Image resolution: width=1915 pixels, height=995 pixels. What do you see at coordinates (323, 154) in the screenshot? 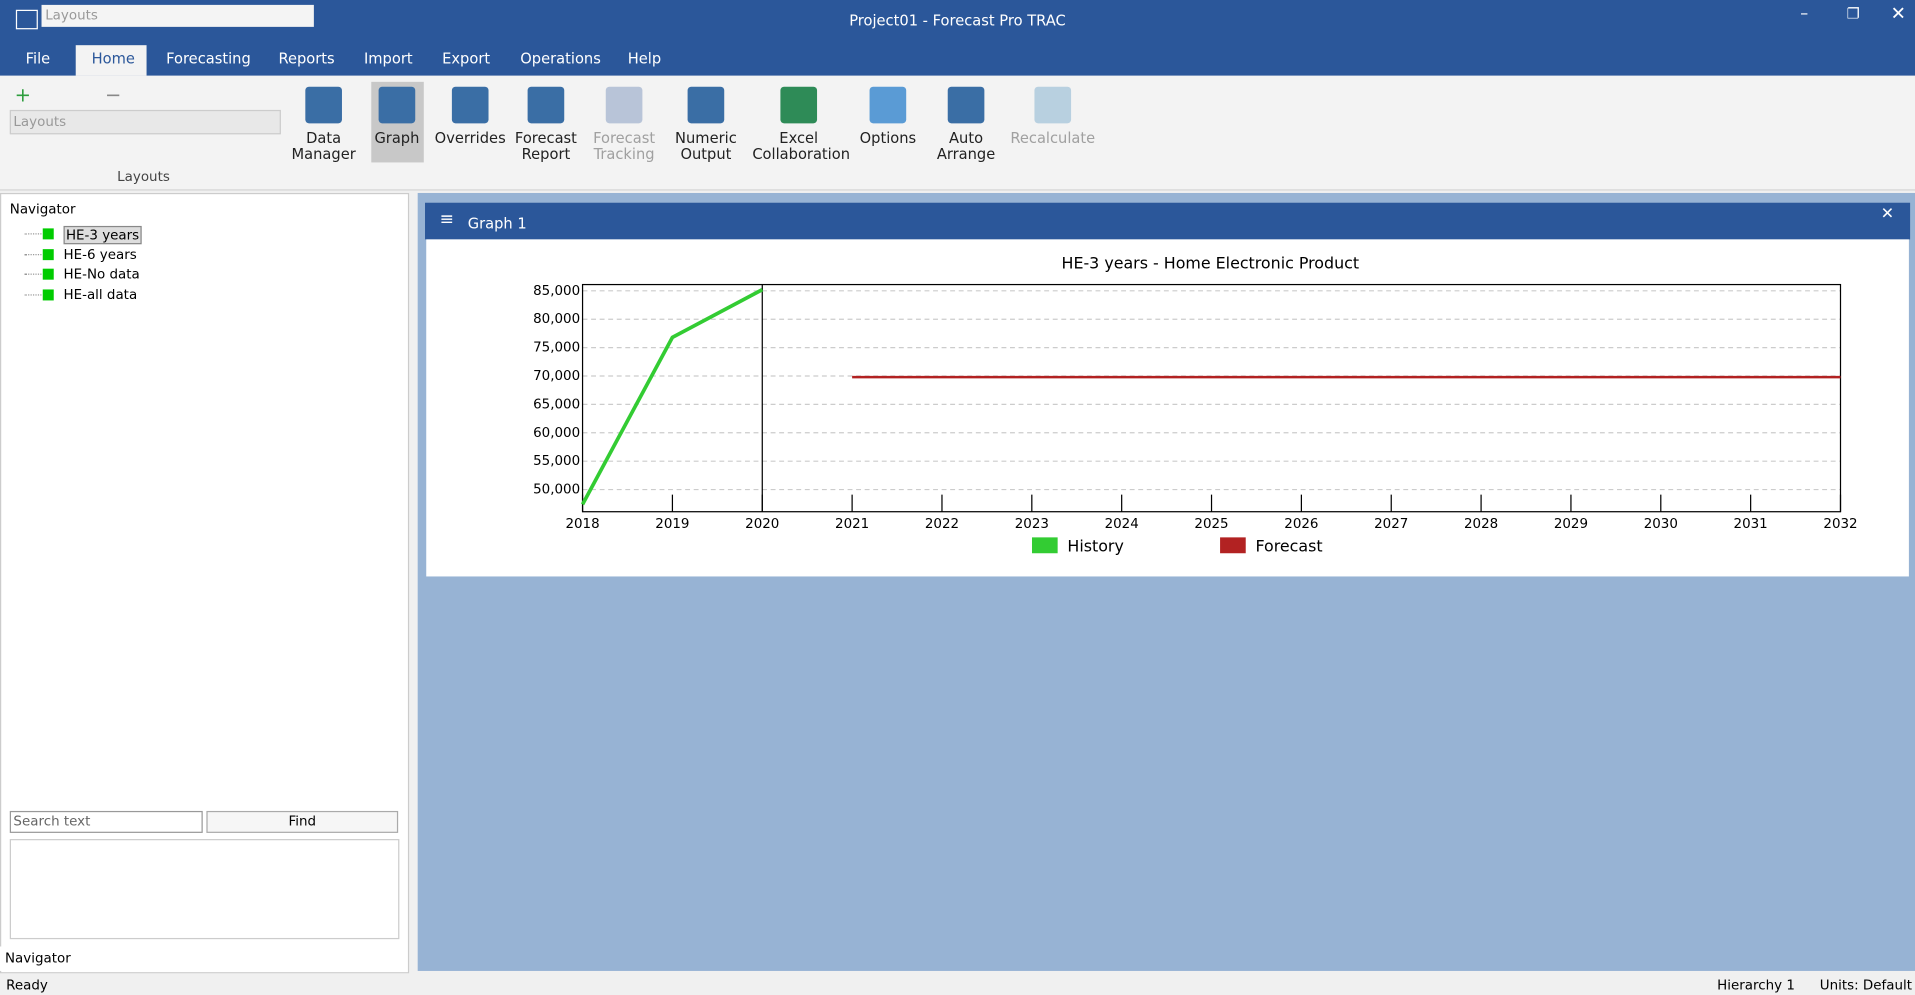
I see `button-label: Manager` at bounding box center [323, 154].